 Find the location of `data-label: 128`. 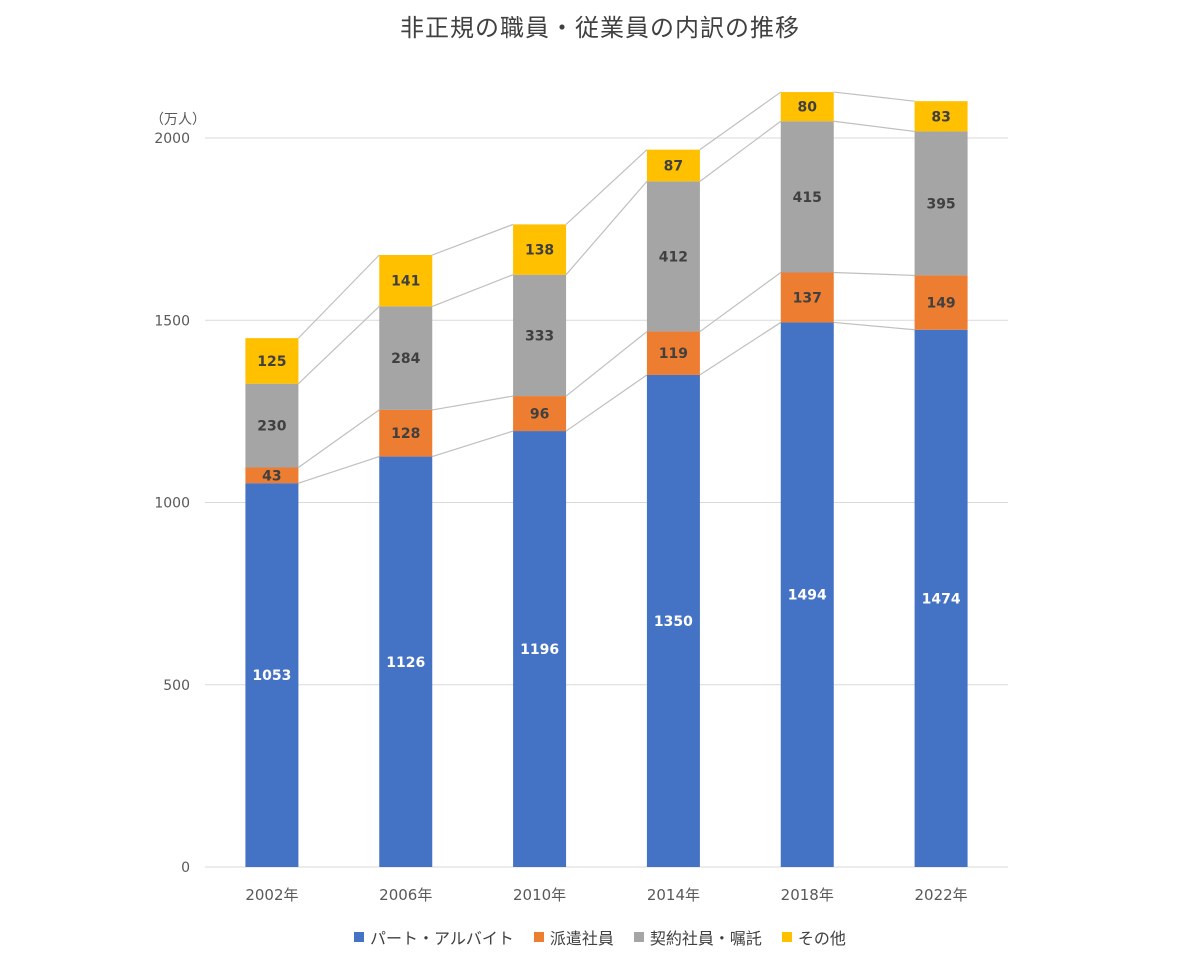

data-label: 128 is located at coordinates (405, 434).